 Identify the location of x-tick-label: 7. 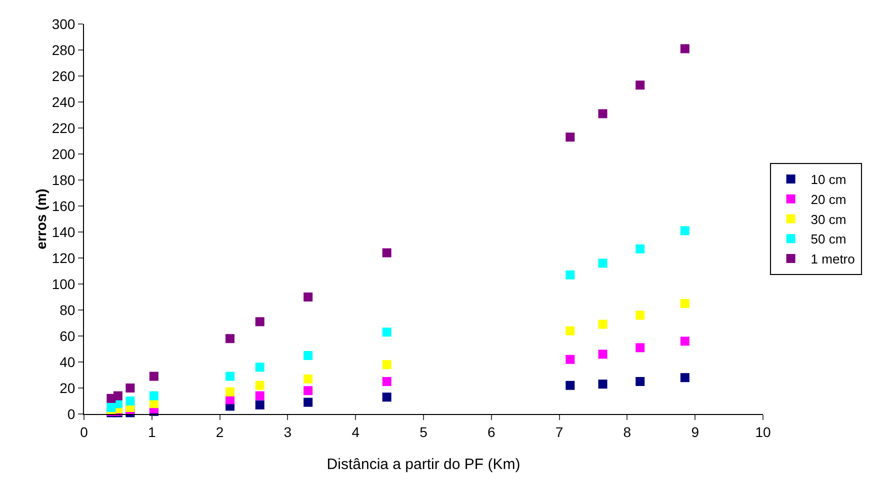
(559, 432).